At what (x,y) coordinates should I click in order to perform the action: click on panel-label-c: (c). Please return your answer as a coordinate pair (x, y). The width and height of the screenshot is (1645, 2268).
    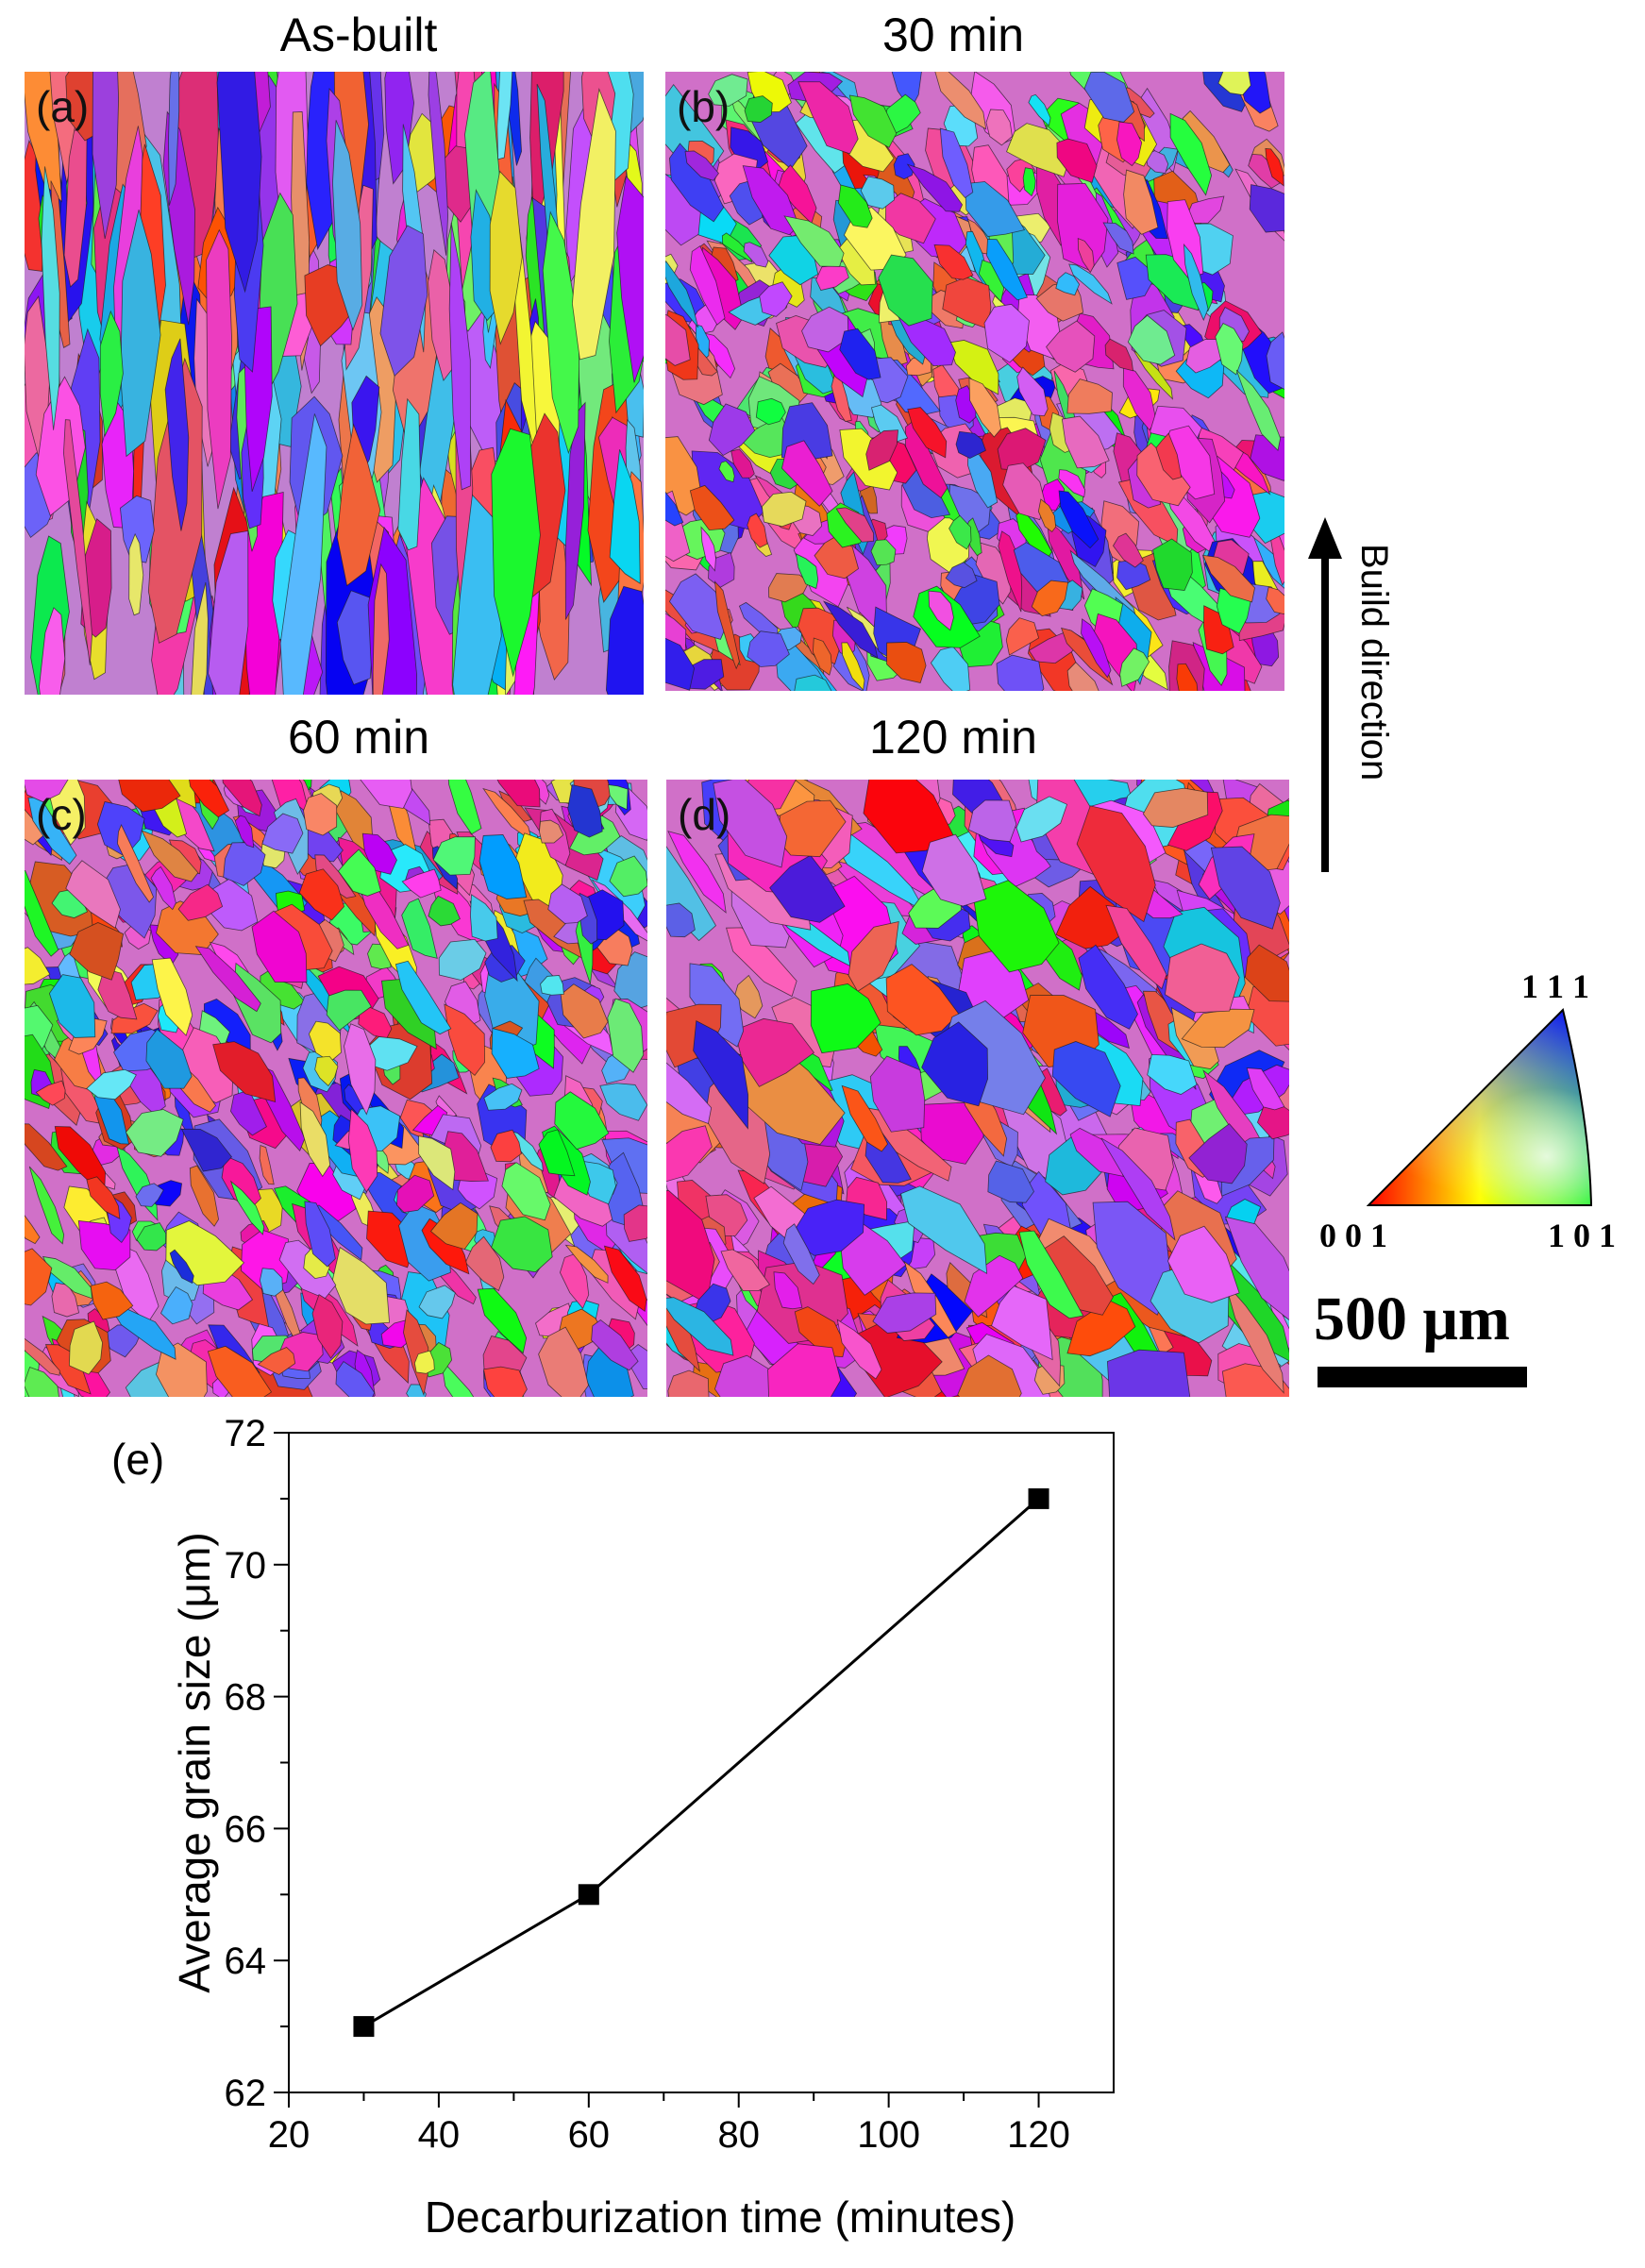
    Looking at the image, I should click on (62, 814).